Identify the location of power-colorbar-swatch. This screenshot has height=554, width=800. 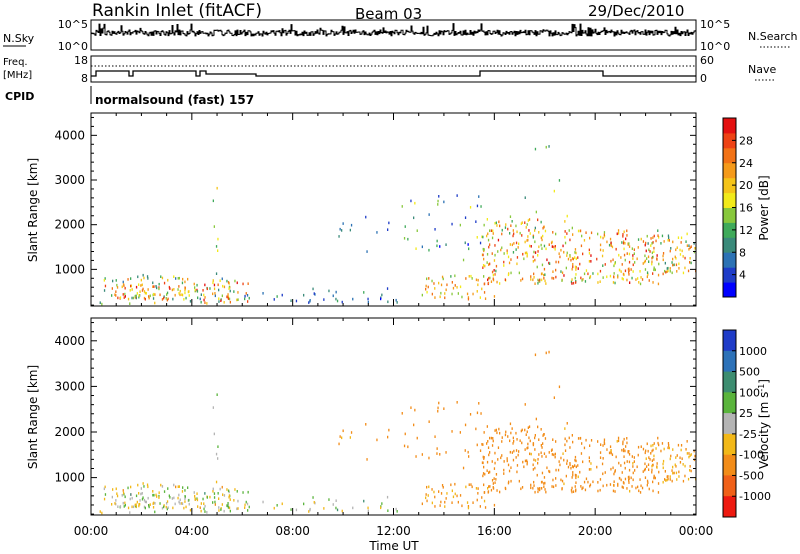
(729, 140).